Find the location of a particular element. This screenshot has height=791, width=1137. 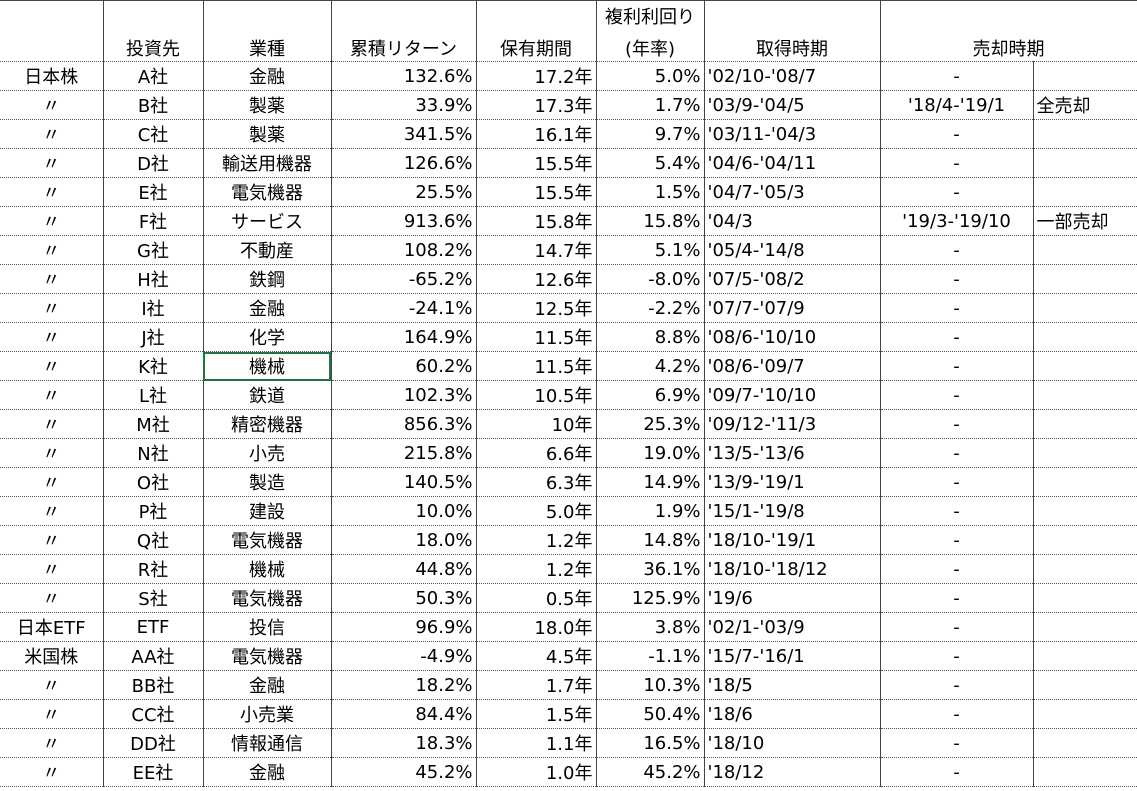

cell: D社 is located at coordinates (153, 163).